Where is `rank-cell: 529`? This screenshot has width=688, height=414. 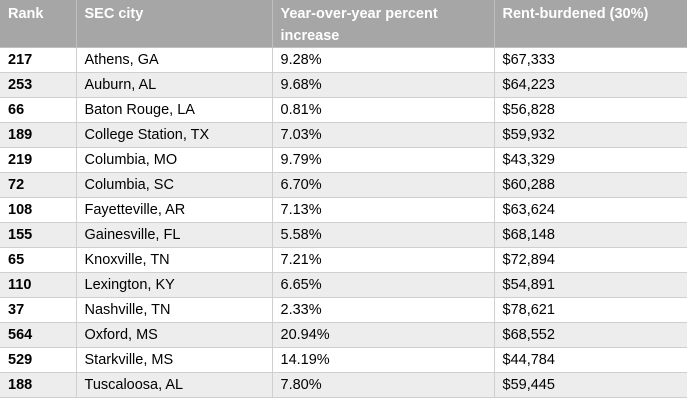
rank-cell: 529 is located at coordinates (38, 360).